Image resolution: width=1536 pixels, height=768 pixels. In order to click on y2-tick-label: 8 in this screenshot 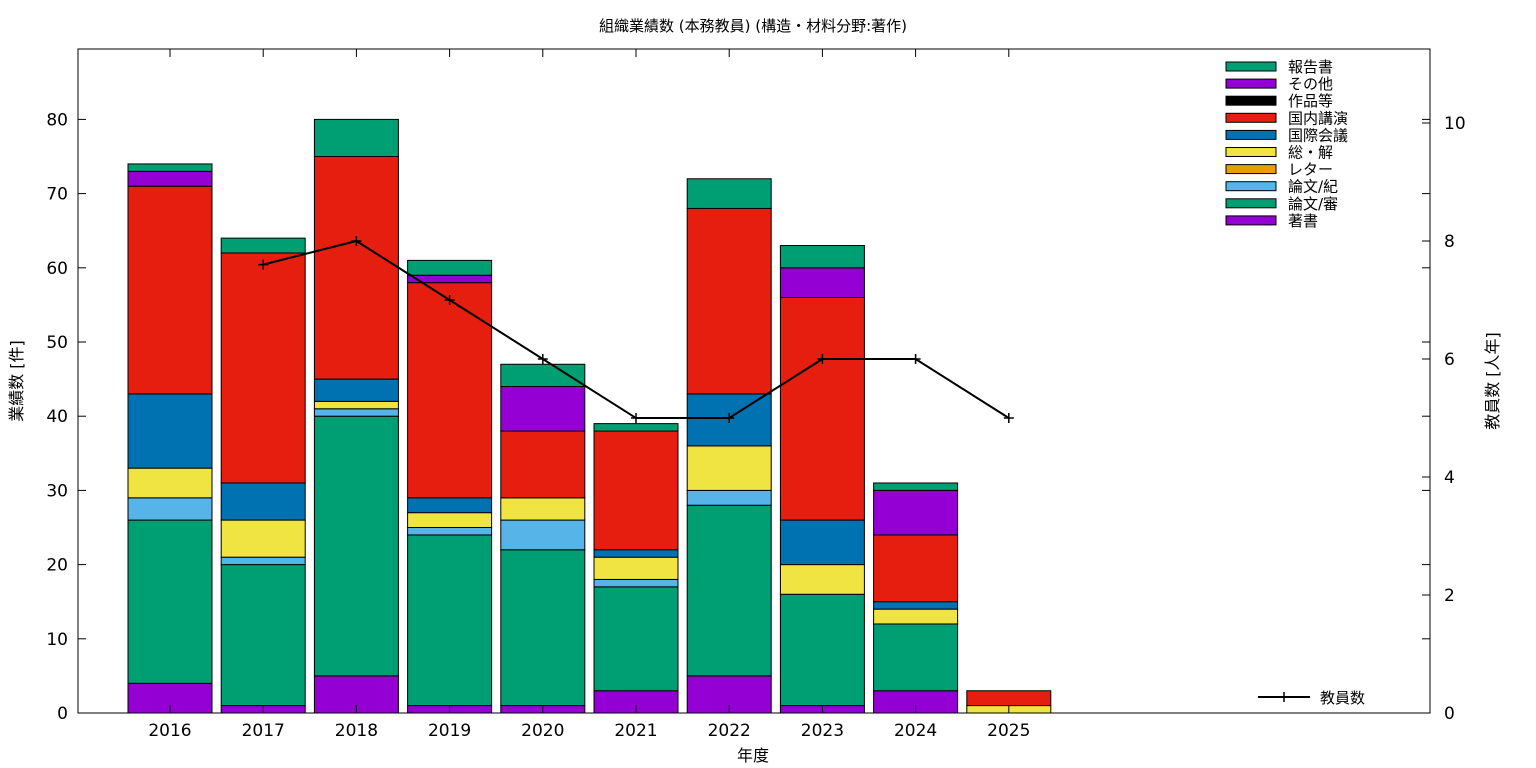, I will do `click(1449, 242)`.